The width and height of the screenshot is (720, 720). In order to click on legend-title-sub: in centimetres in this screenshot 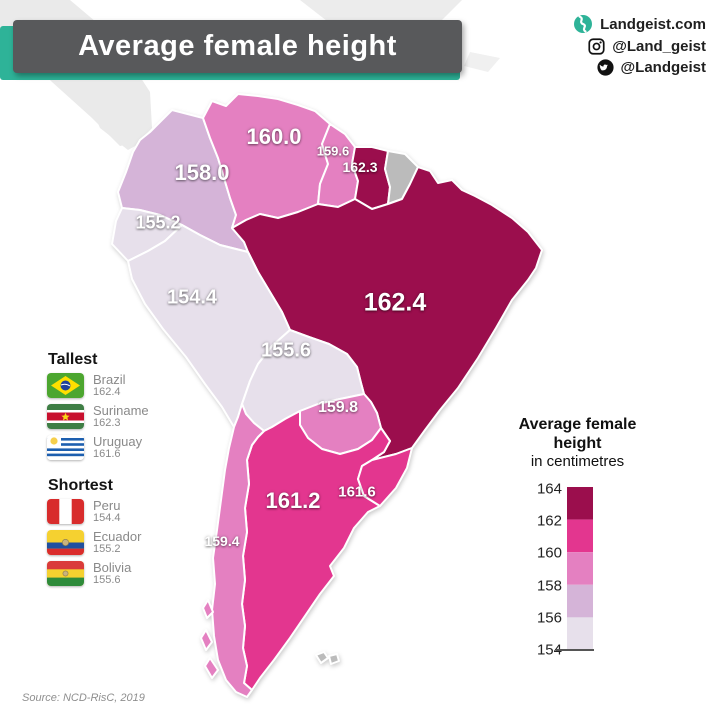, I will do `click(577, 461)`.